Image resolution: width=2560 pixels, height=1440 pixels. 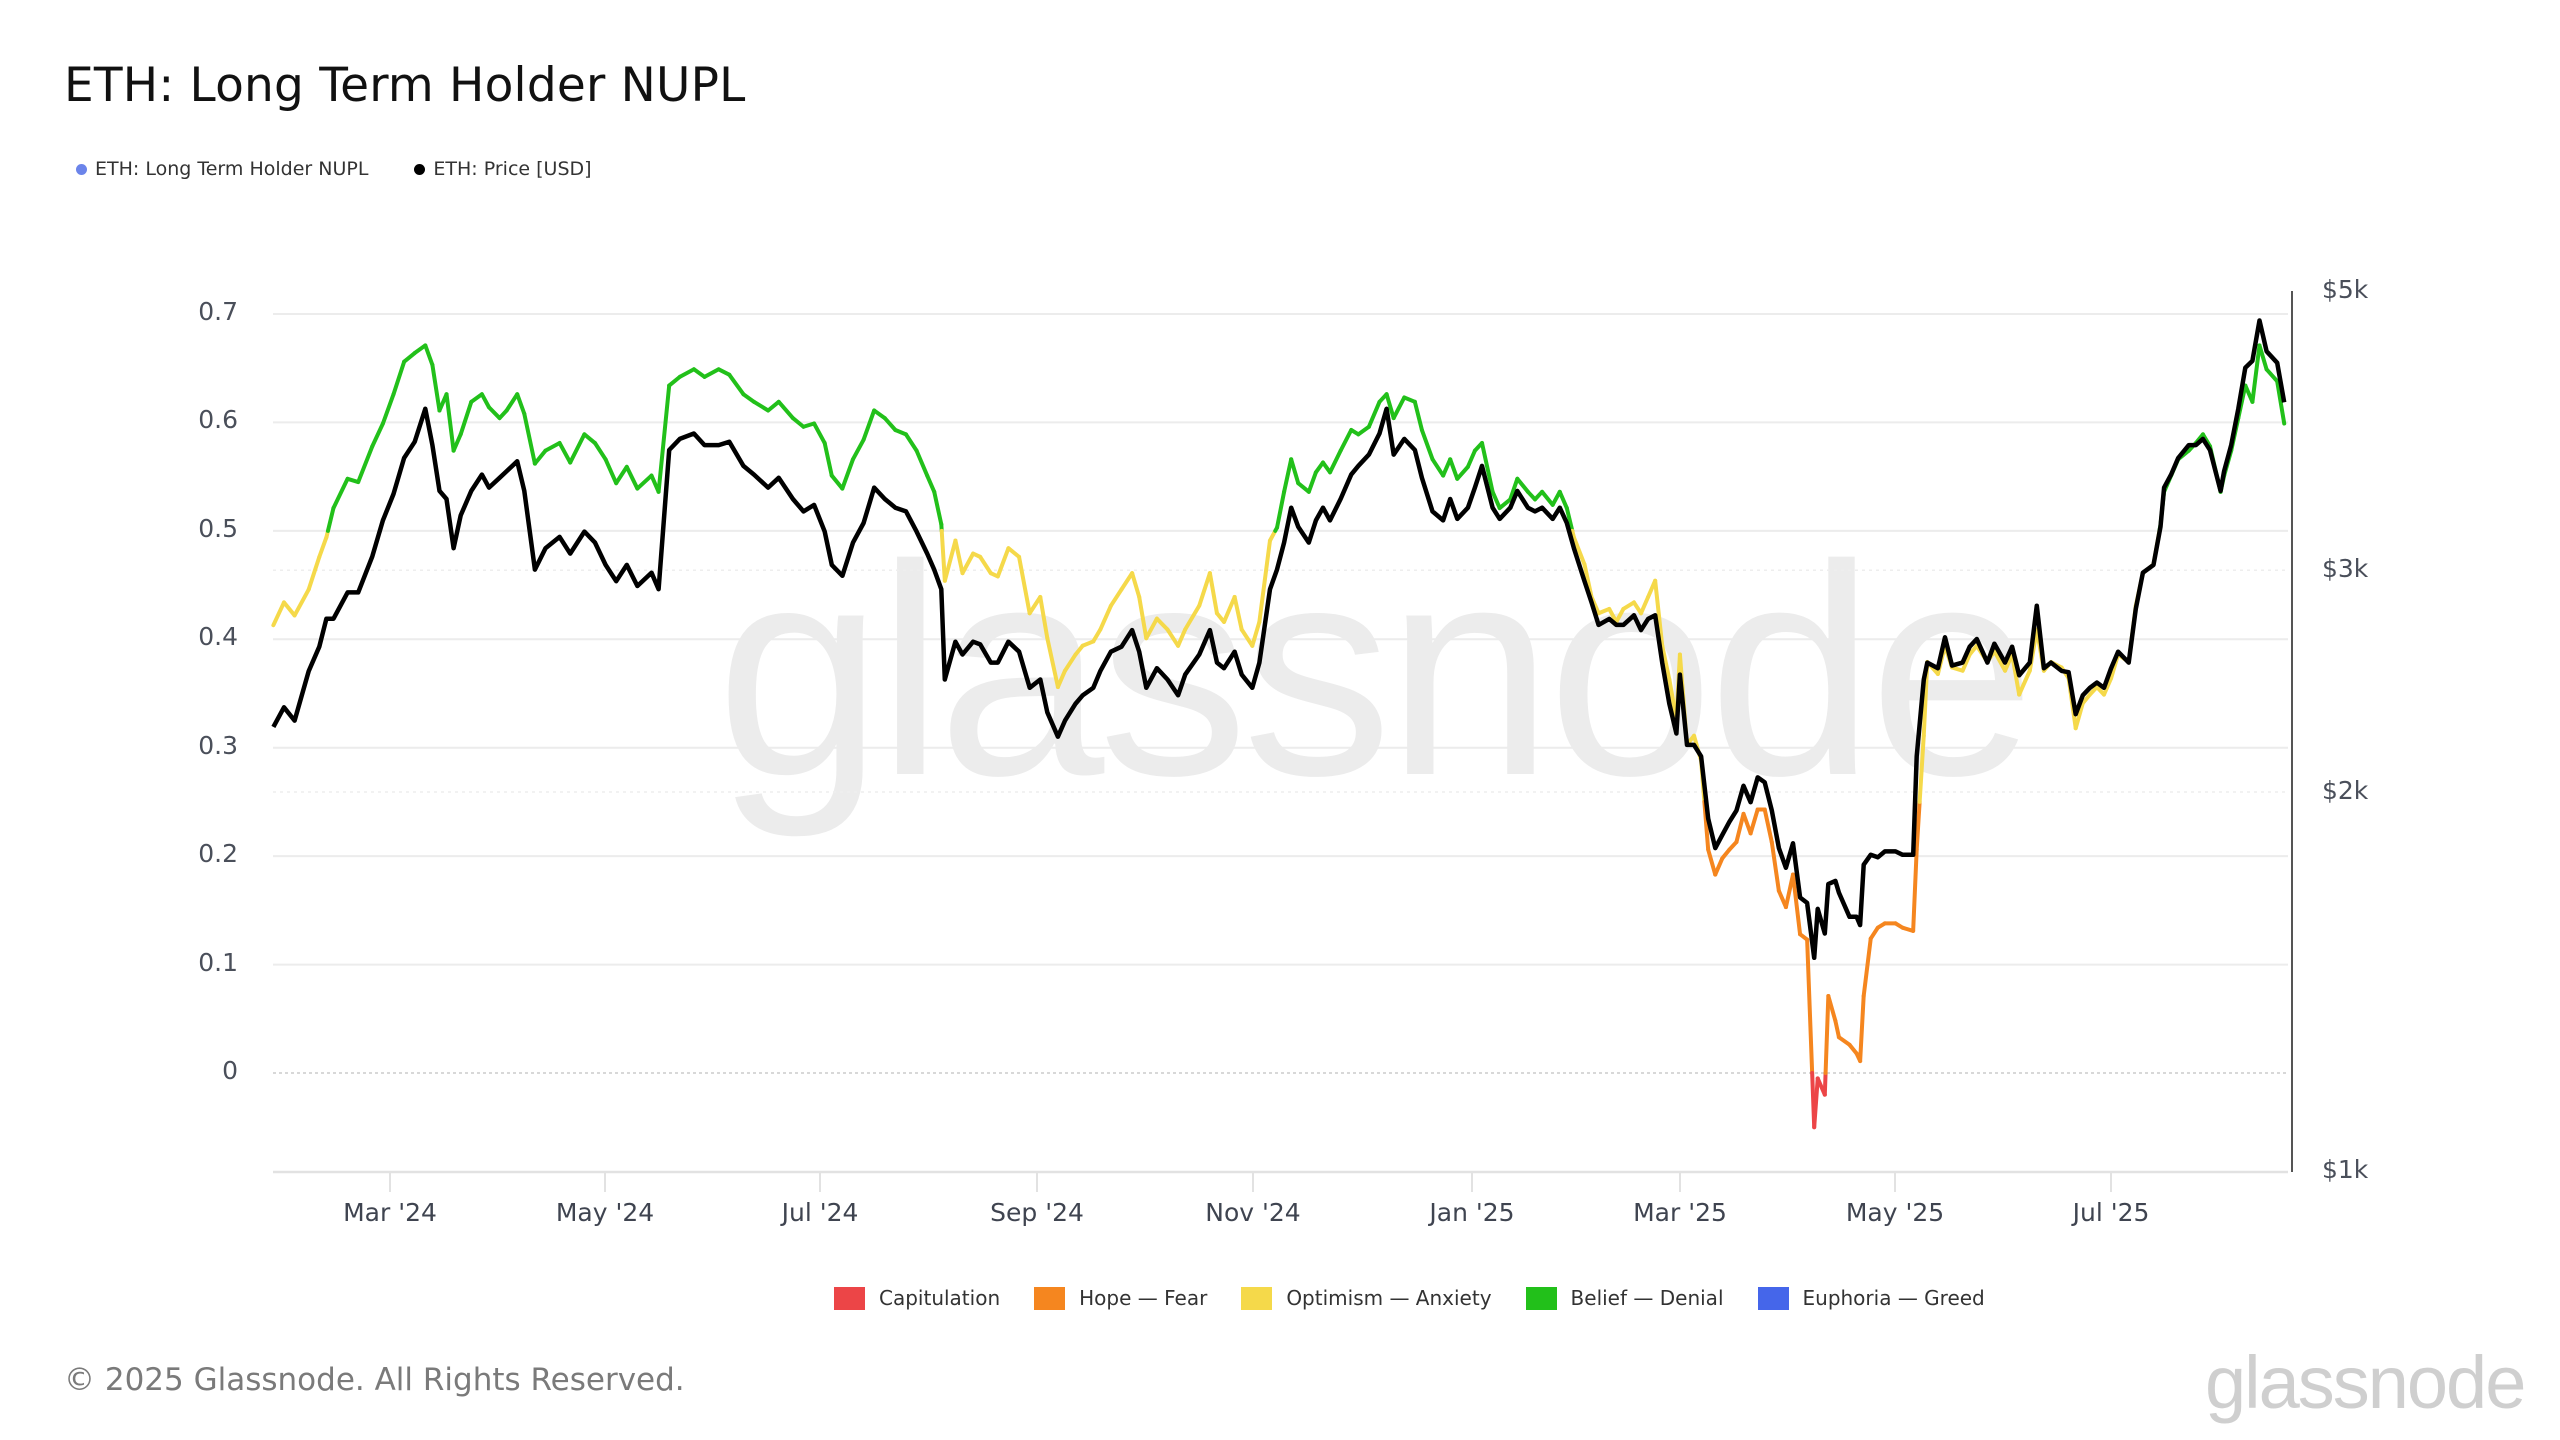 I want to click on y-tick-label: 0.1, so click(x=218, y=962).